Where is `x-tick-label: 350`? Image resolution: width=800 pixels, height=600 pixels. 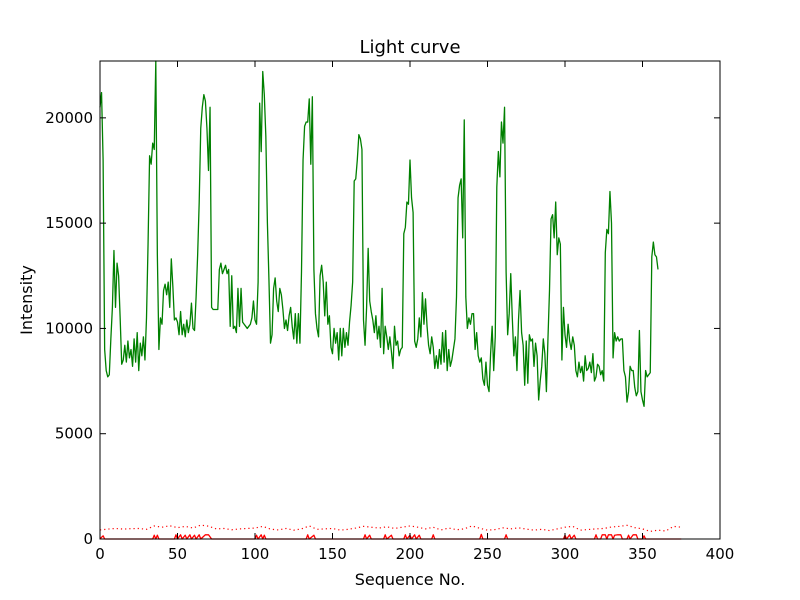 x-tick-label: 350 is located at coordinates (642, 554).